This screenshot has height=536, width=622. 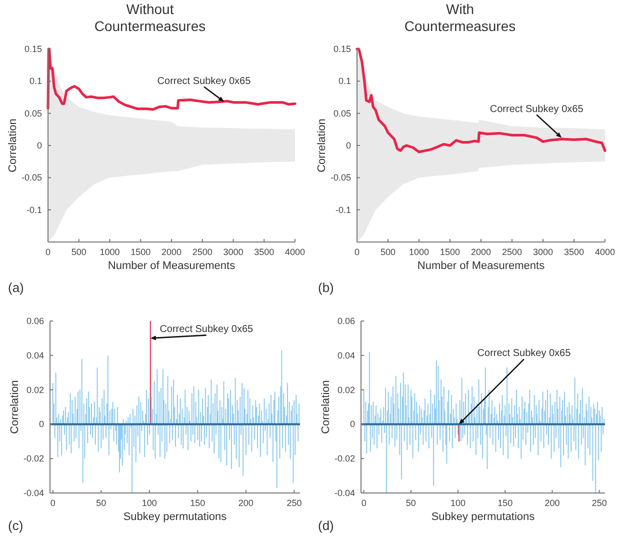 I want to click on text: (a), so click(x=16, y=287).